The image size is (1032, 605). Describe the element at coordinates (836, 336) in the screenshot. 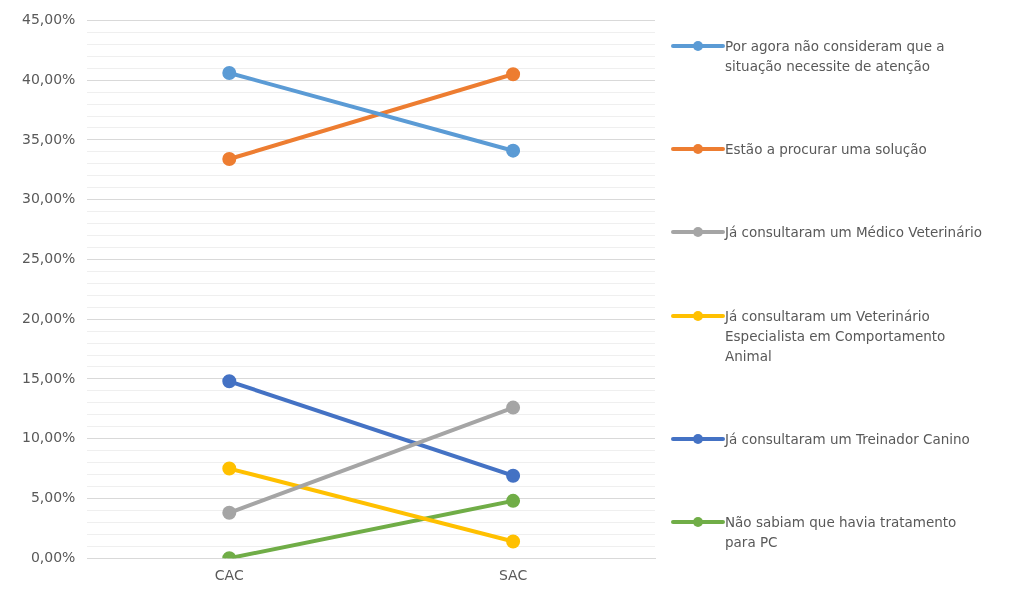

I see `legend-label: Já consultaram um Veterinário Especialista em Comportamento Animal` at that location.